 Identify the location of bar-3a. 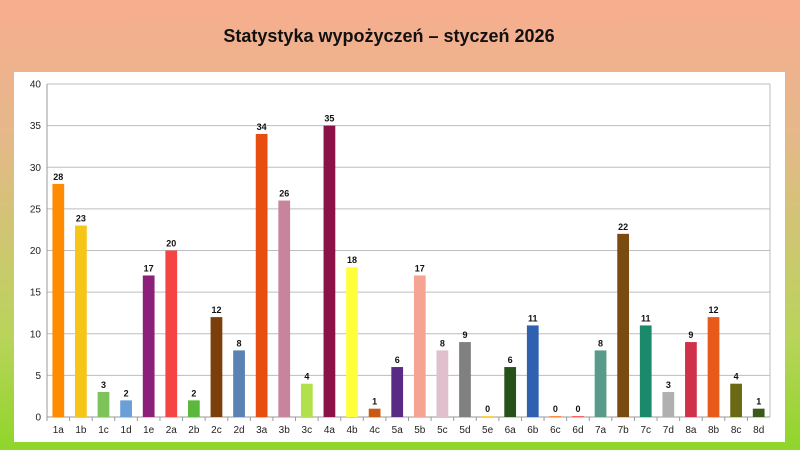
(261, 275).